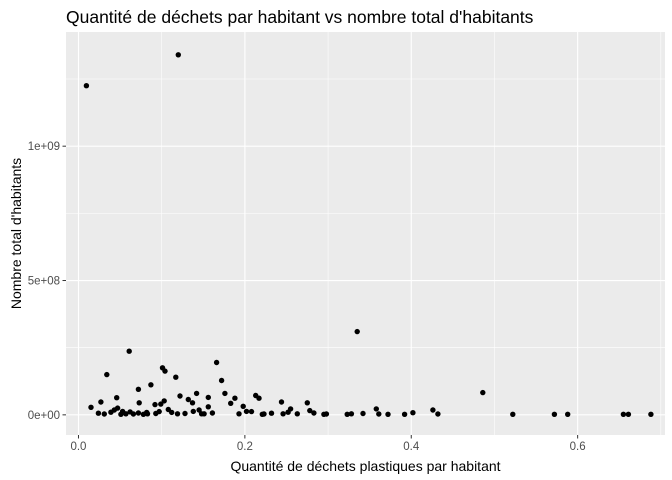 This screenshot has width=672, height=480. Describe the element at coordinates (245, 447) in the screenshot. I see `x-tick-label: 0.2` at that location.